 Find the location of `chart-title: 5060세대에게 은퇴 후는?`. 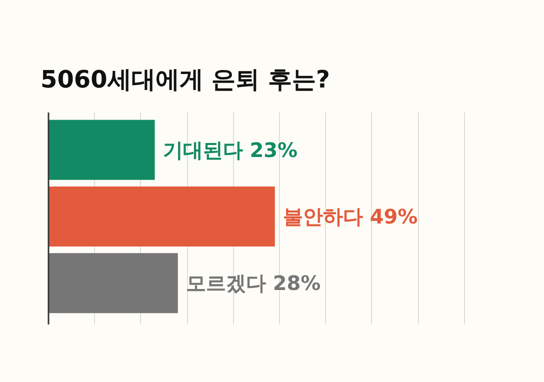

chart-title: 5060세대에게 은퇴 후는? is located at coordinates (185, 80).